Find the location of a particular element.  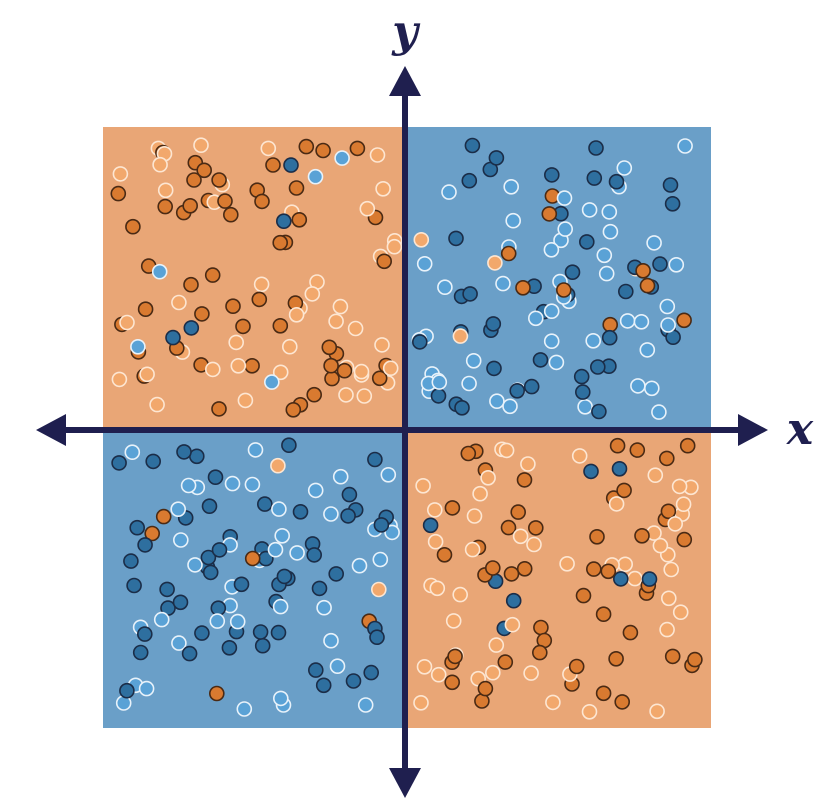

x-arrow-left is located at coordinates (51, 430).